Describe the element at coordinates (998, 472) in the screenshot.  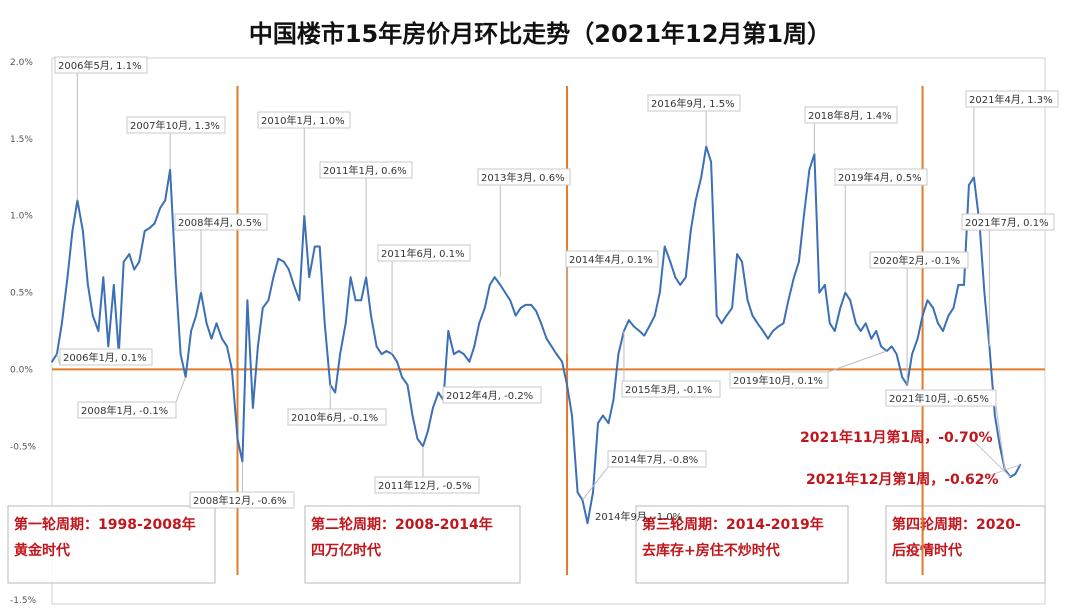
I see `callout-leader` at that location.